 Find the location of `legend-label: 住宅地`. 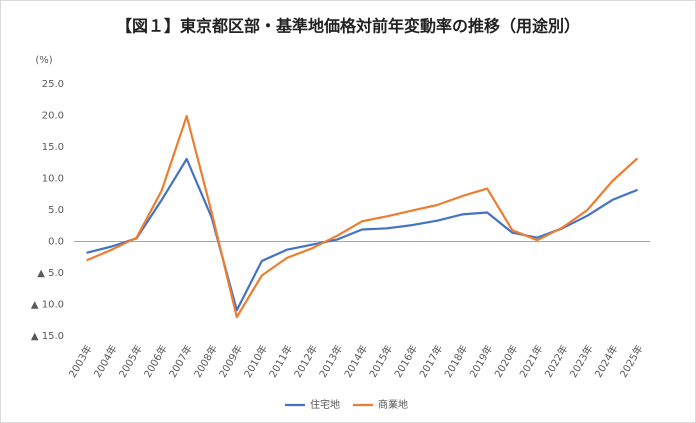

legend-label: 住宅地 is located at coordinates (325, 404).